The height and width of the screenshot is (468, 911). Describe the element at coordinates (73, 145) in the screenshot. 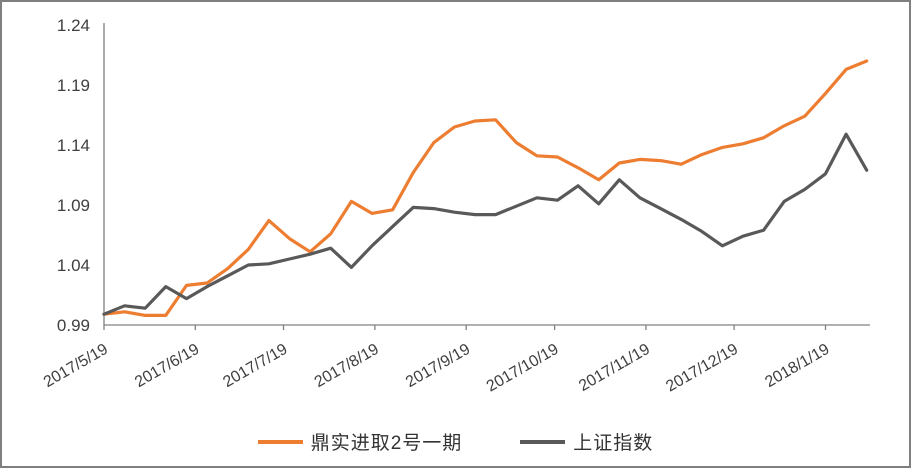

I see `svg-text: 1.14` at that location.